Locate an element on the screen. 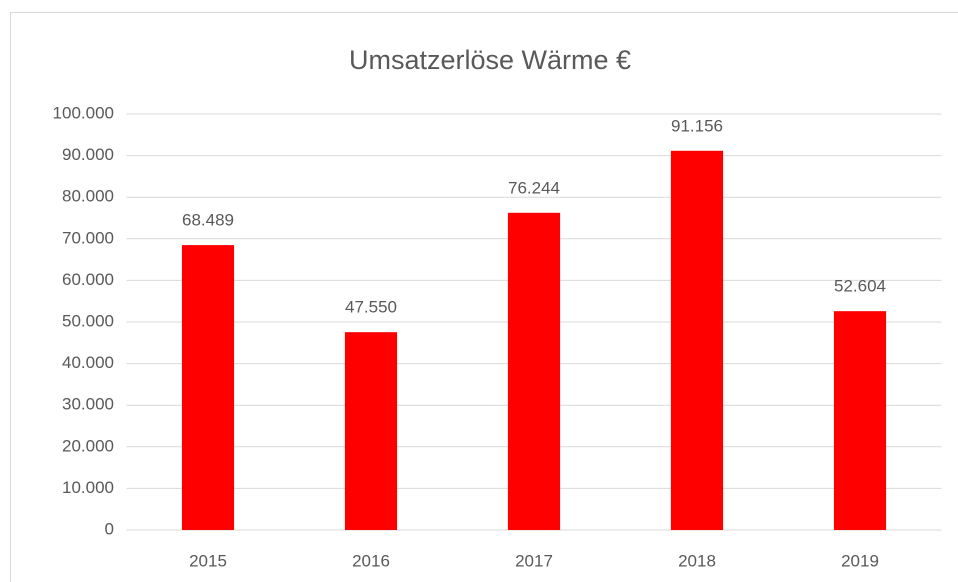 The image size is (958, 582). y-tick-label: 50.000 is located at coordinates (88, 320).